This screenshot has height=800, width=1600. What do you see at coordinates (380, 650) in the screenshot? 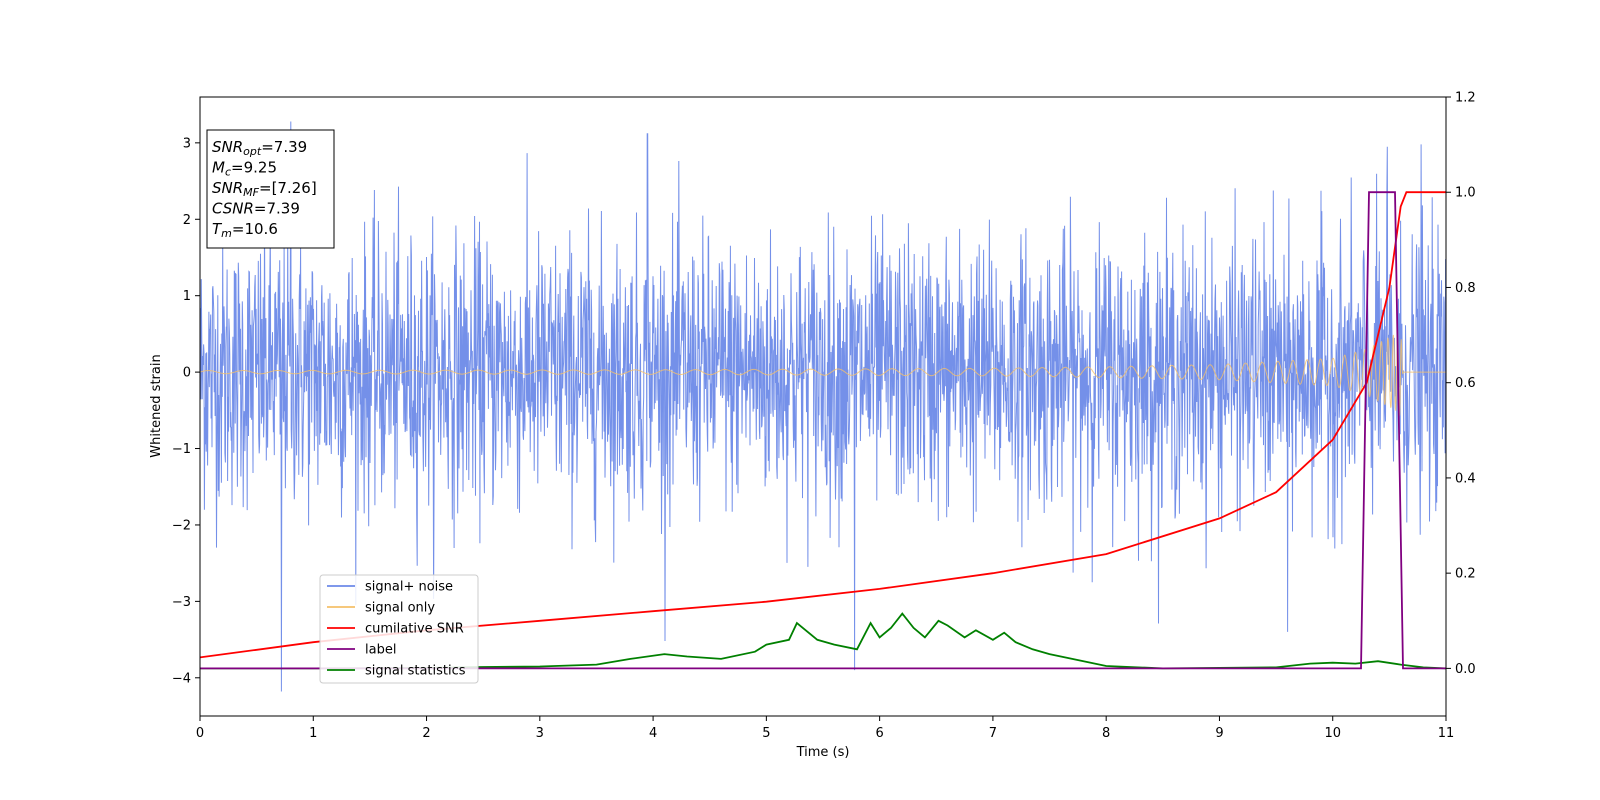
I see `legend-label: label` at bounding box center [380, 650].